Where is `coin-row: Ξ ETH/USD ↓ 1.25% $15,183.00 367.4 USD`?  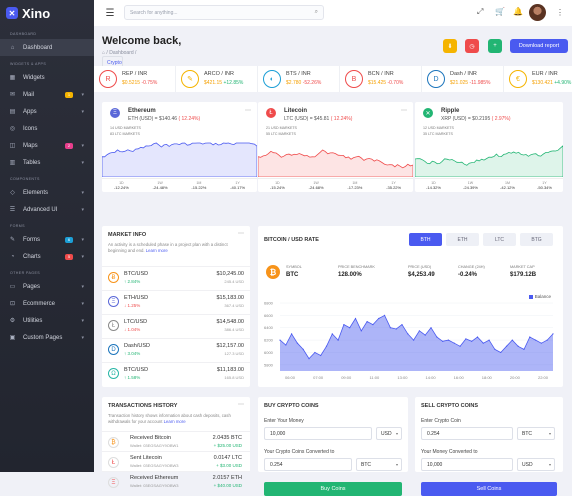
coin-row: Ξ ETH/USD ↓ 1.25% $15,183.00 367.4 USD is located at coordinates (176, 300).